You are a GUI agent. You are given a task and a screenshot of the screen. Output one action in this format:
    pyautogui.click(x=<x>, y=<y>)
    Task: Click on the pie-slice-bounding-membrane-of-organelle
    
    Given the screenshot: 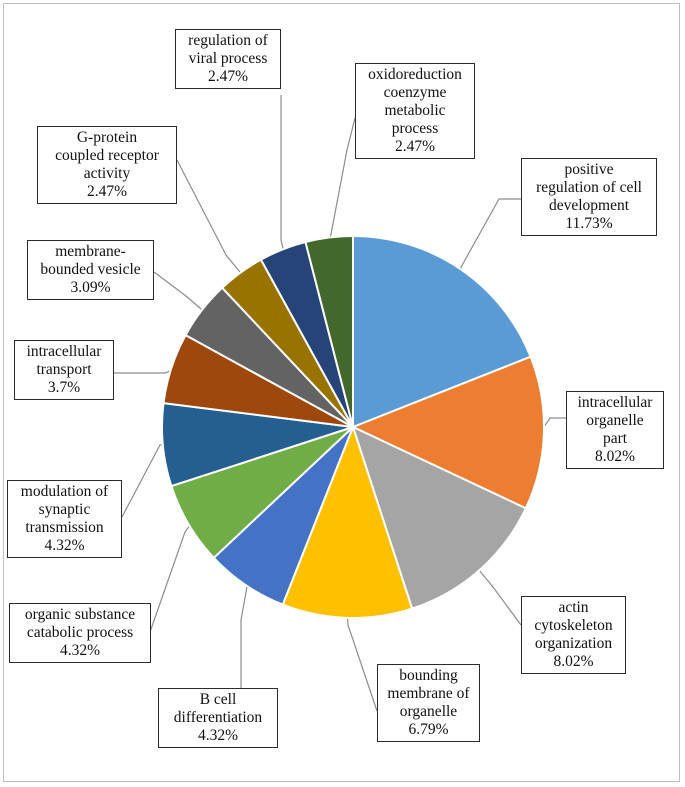 What is the action you would take?
    pyautogui.click(x=347, y=521)
    